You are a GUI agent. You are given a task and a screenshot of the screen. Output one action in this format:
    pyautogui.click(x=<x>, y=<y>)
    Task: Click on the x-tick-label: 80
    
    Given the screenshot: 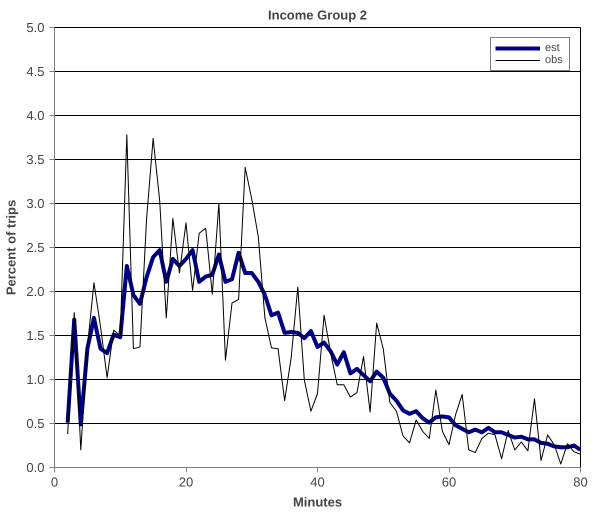 What is the action you would take?
    pyautogui.click(x=580, y=482)
    